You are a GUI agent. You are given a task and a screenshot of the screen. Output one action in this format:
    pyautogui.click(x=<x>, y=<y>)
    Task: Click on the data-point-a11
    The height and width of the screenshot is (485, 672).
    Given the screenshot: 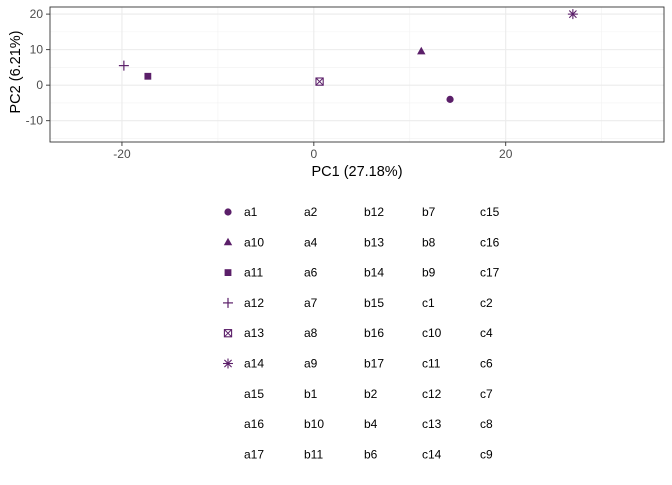 What is the action you would take?
    pyautogui.click(x=148, y=76)
    